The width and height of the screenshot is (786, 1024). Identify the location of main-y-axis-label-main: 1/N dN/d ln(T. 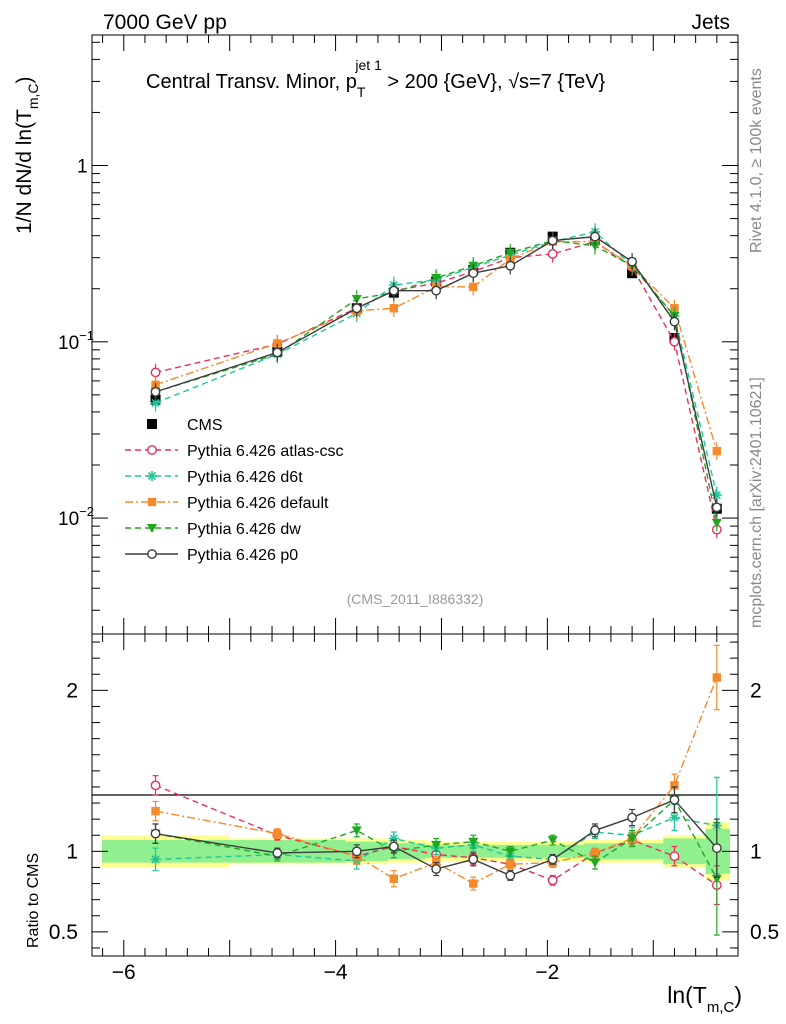
(24, 171).